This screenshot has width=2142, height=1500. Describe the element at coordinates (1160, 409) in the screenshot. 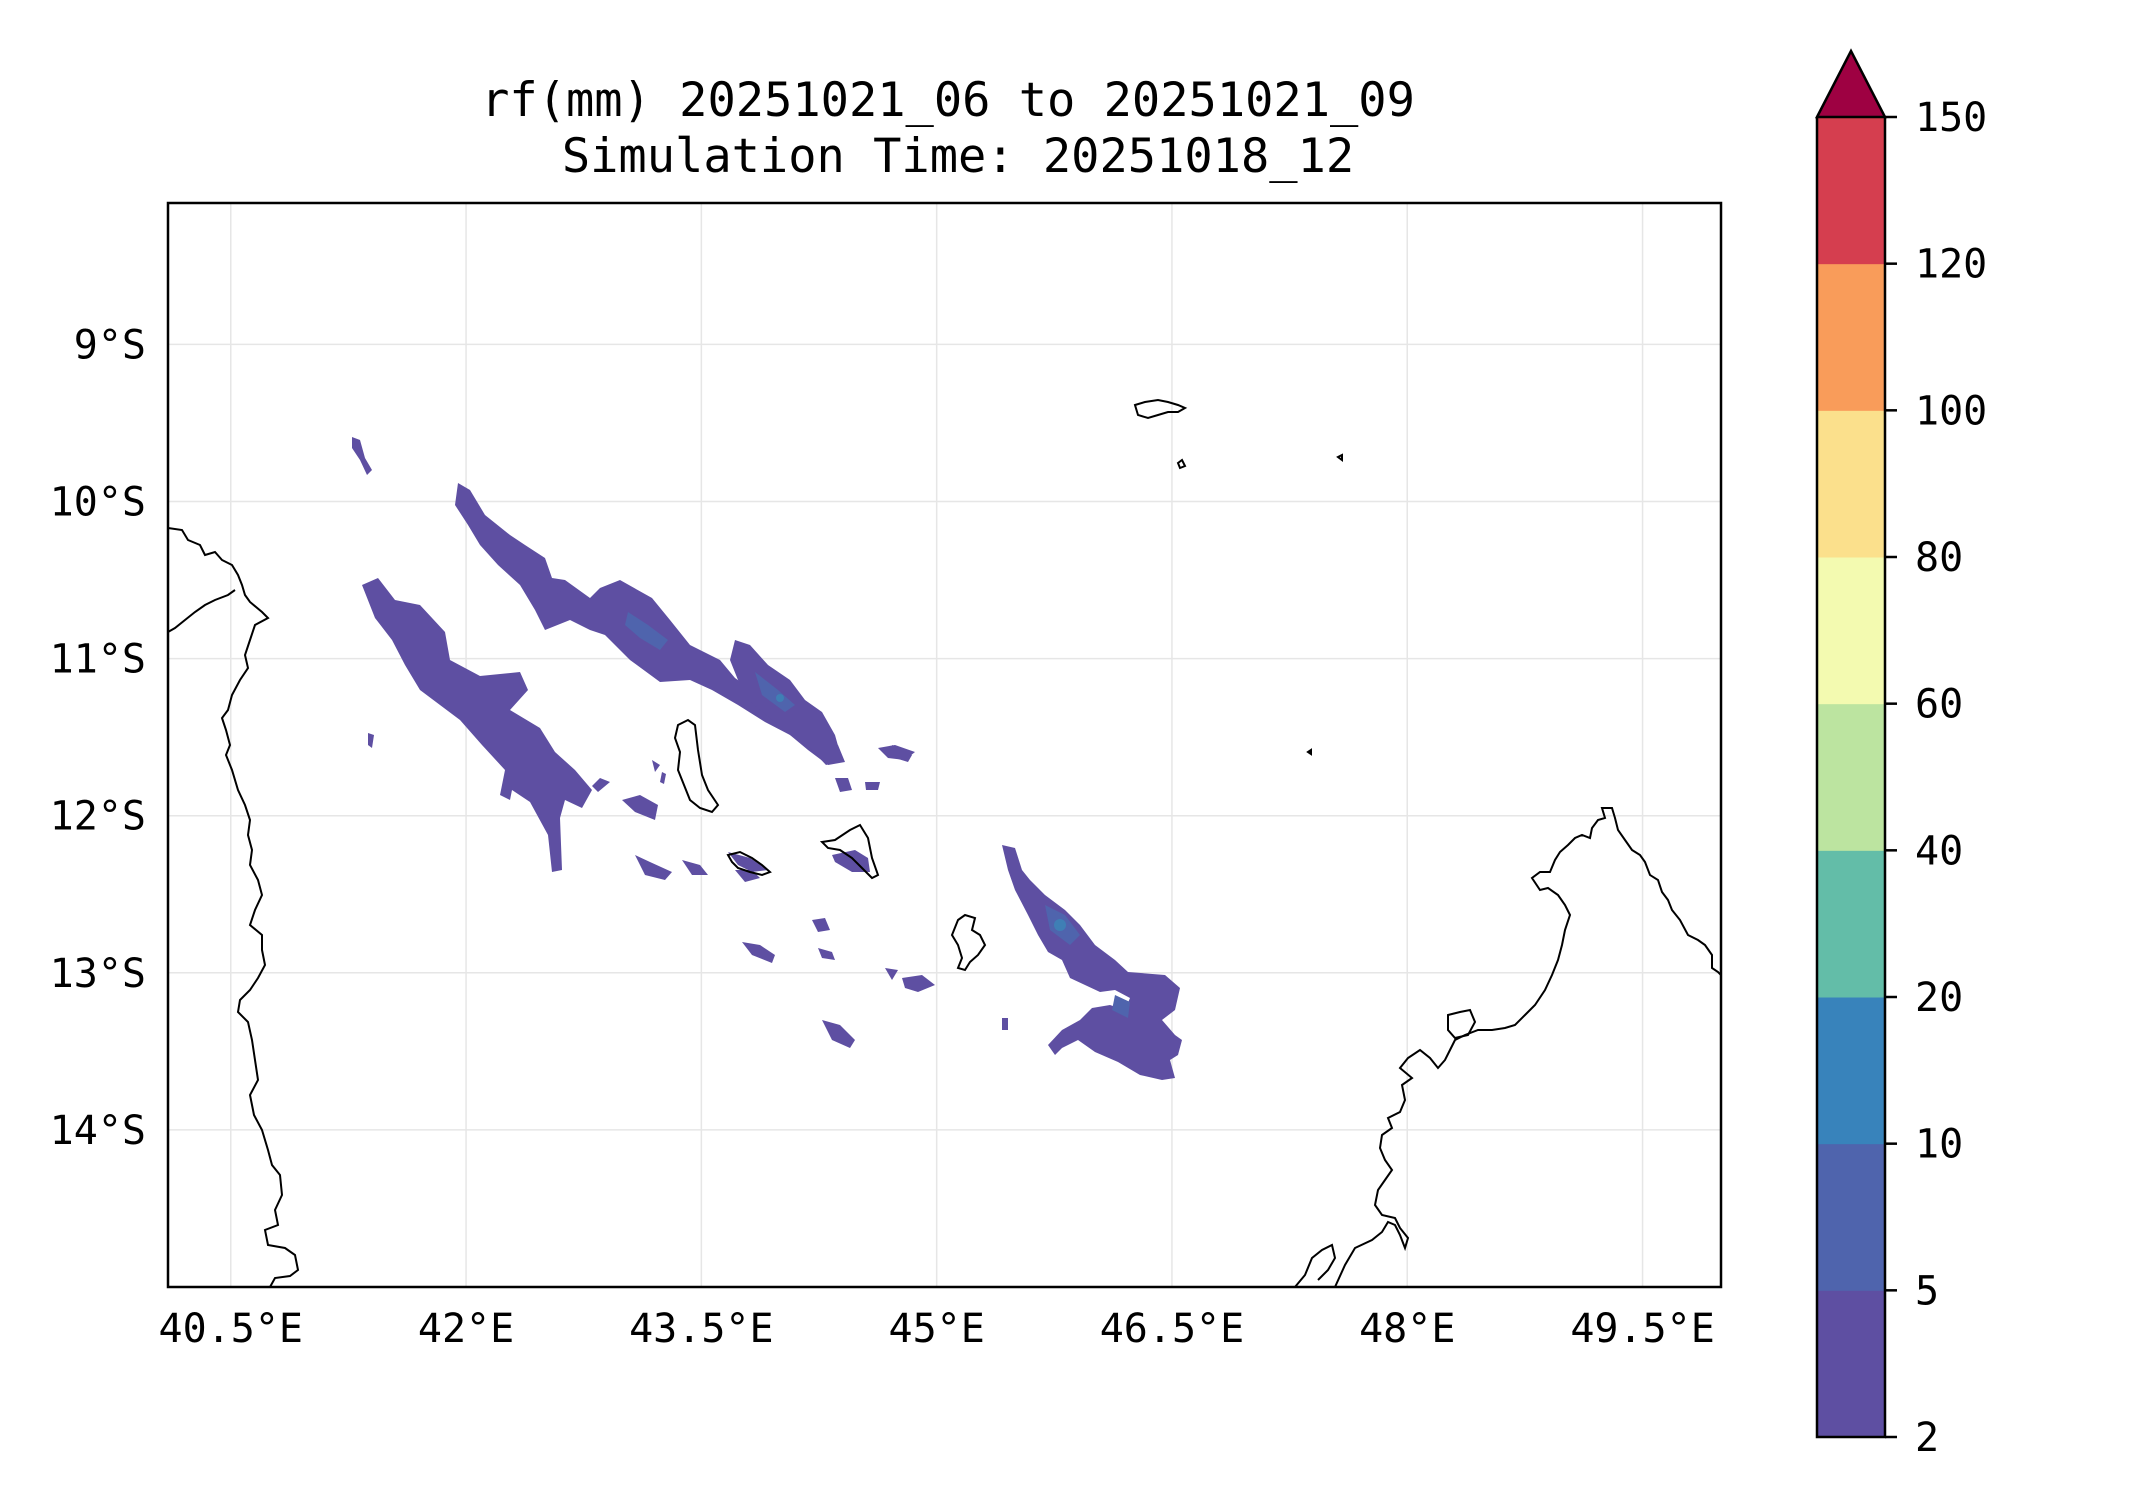

I see `coastline-glorieuses` at that location.